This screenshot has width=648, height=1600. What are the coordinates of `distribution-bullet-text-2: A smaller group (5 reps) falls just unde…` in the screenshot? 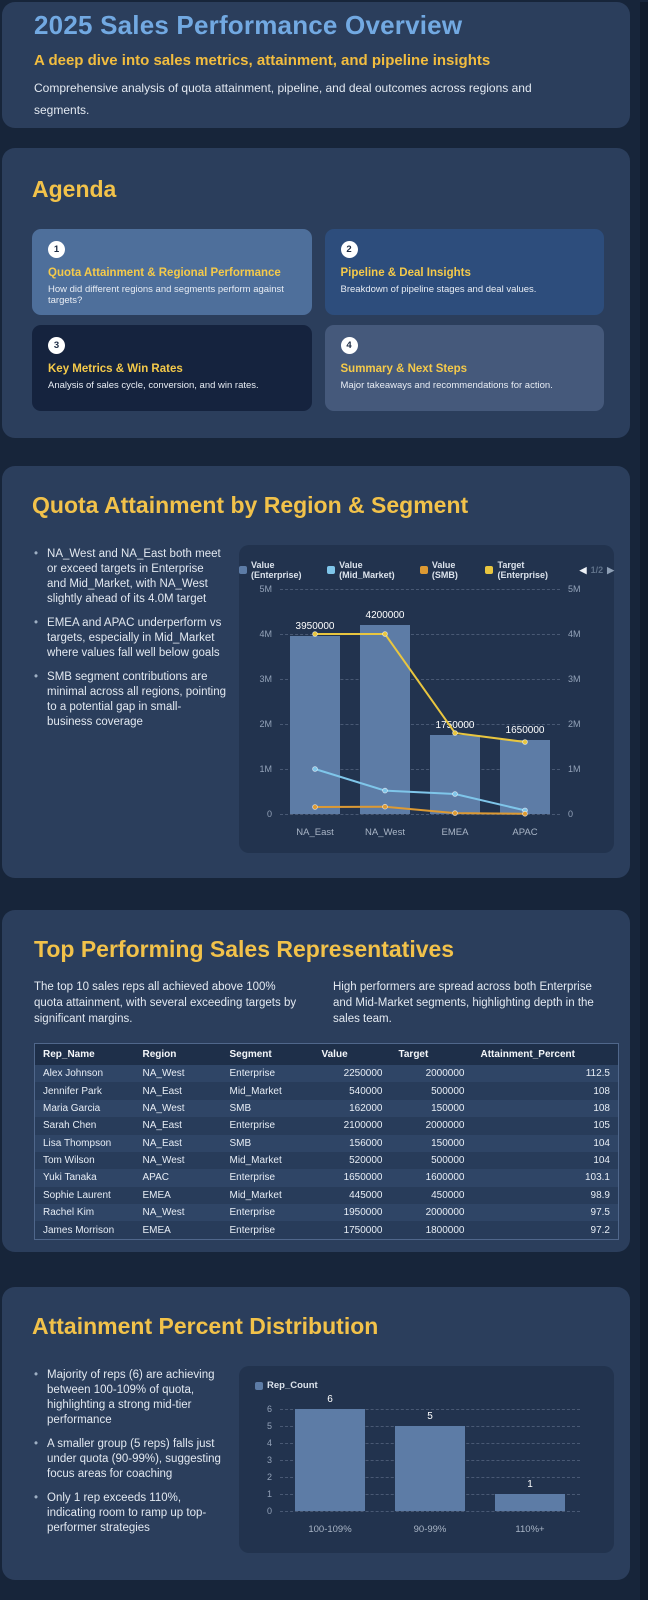 It's located at (134, 1459).